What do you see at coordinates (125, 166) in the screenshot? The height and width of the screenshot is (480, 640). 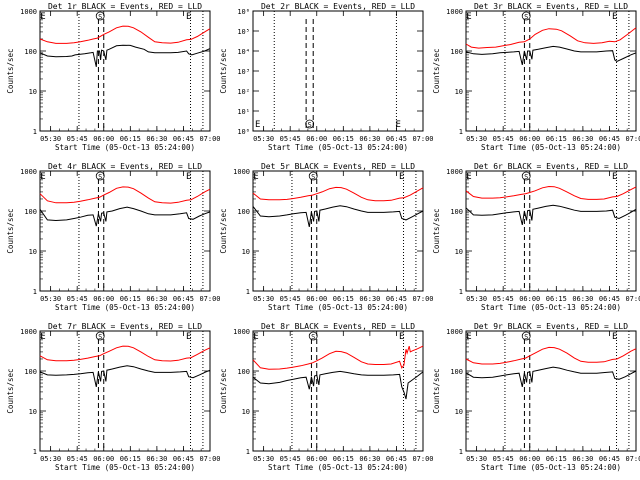 I see `panel-title: Det 4r BLACK = Events, RED = LLD` at bounding box center [125, 166].